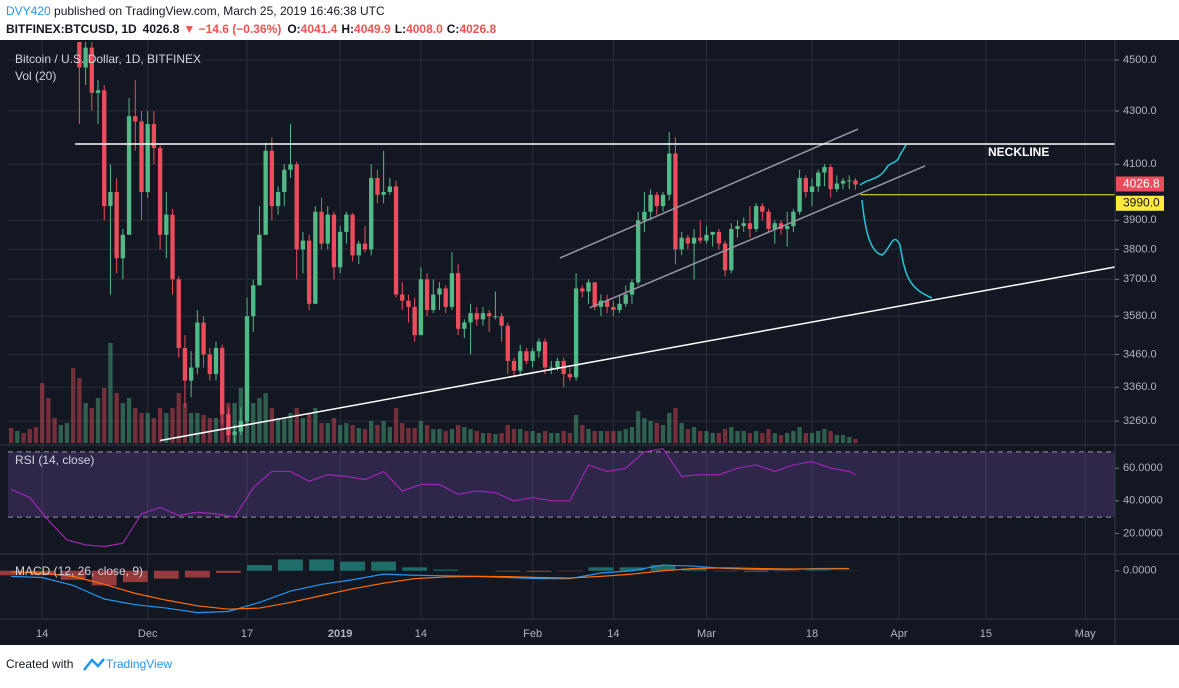 The height and width of the screenshot is (688, 1179). What do you see at coordinates (613, 634) in the screenshot?
I see `x-tick-label: 14` at bounding box center [613, 634].